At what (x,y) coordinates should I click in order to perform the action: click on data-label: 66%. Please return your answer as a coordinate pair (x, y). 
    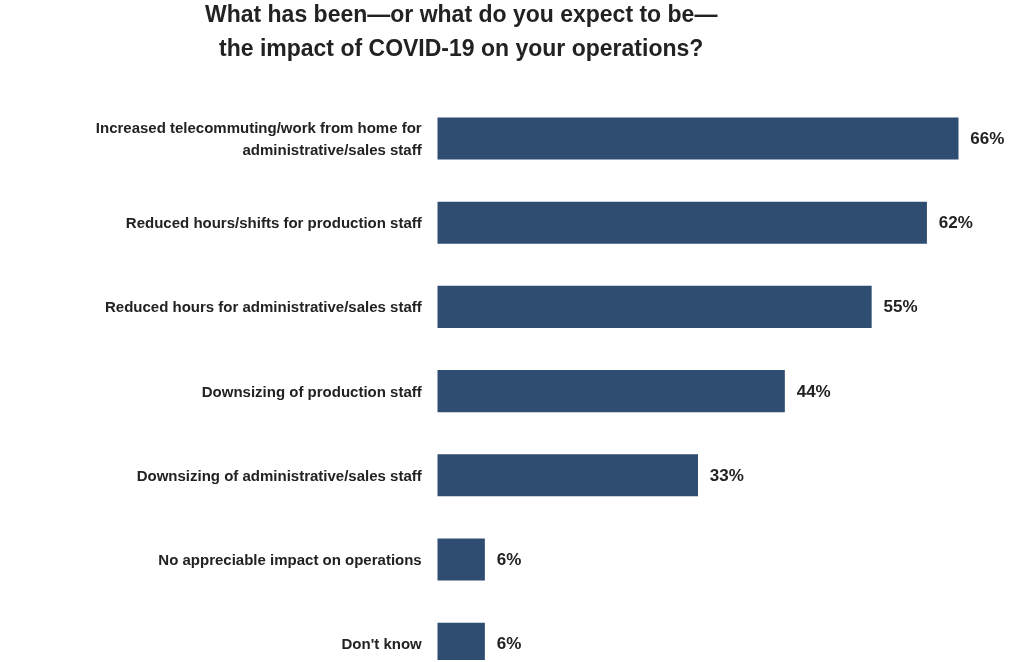
    Looking at the image, I should click on (987, 138).